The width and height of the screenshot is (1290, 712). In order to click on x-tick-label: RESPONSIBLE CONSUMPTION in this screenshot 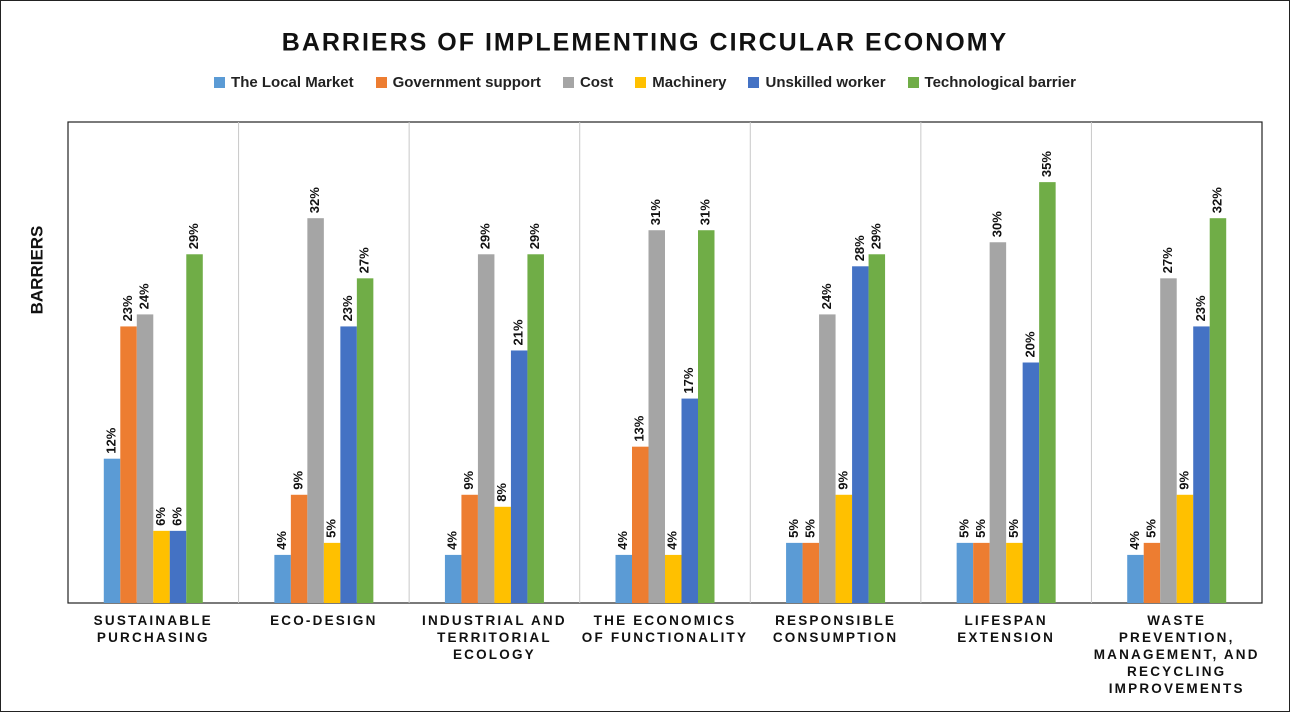, I will do `click(835, 629)`.